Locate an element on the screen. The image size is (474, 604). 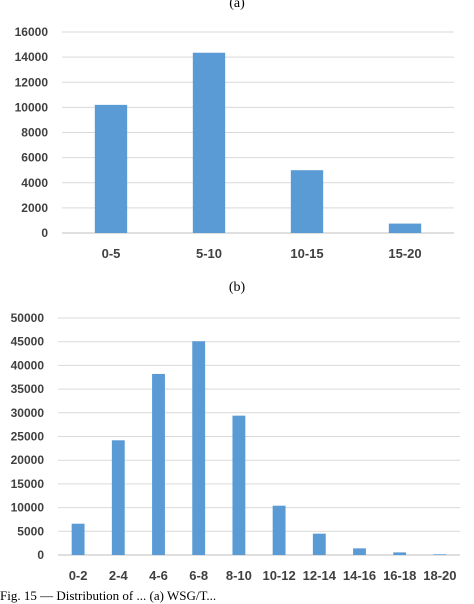
y-tick-label: 16000 is located at coordinates (32, 32).